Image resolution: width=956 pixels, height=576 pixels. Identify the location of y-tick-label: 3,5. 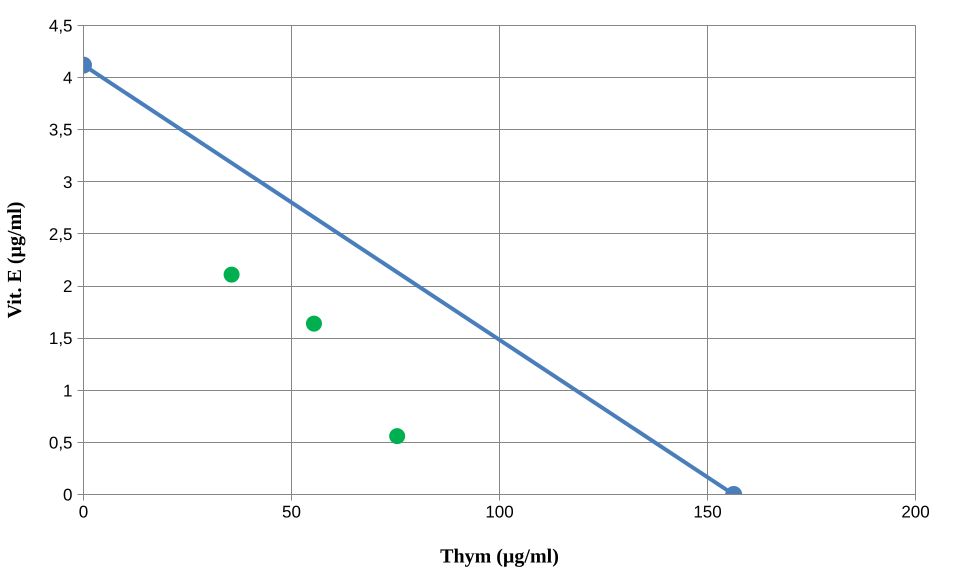
(60, 130).